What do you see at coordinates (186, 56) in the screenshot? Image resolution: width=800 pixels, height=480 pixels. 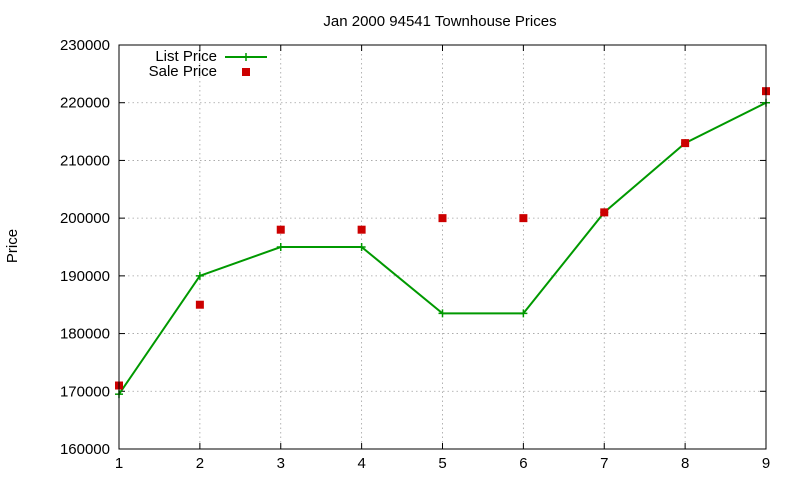 I see `legend-label-list-price: List Price` at bounding box center [186, 56].